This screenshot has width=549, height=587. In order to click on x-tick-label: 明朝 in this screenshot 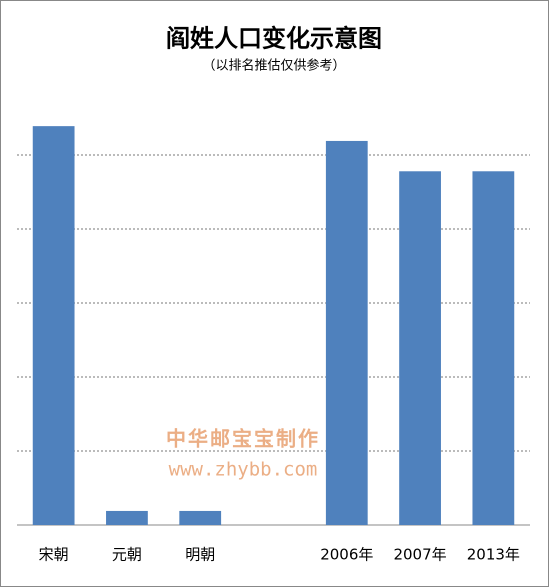, I will do `click(200, 555)`.